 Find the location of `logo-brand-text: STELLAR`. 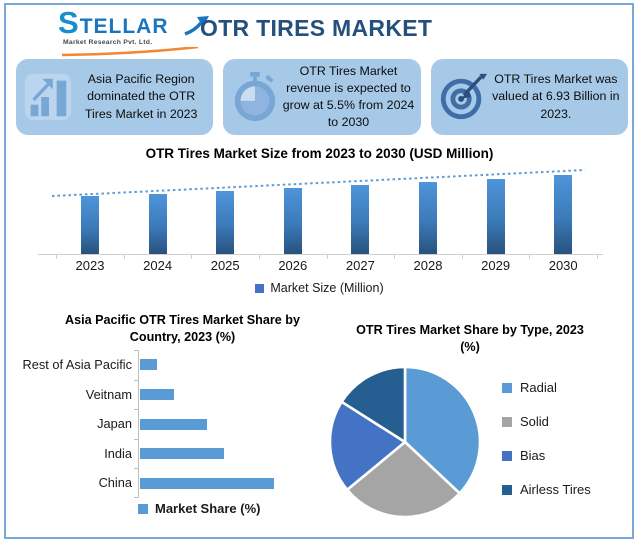

logo-brand-text: STELLAR is located at coordinates (113, 22).